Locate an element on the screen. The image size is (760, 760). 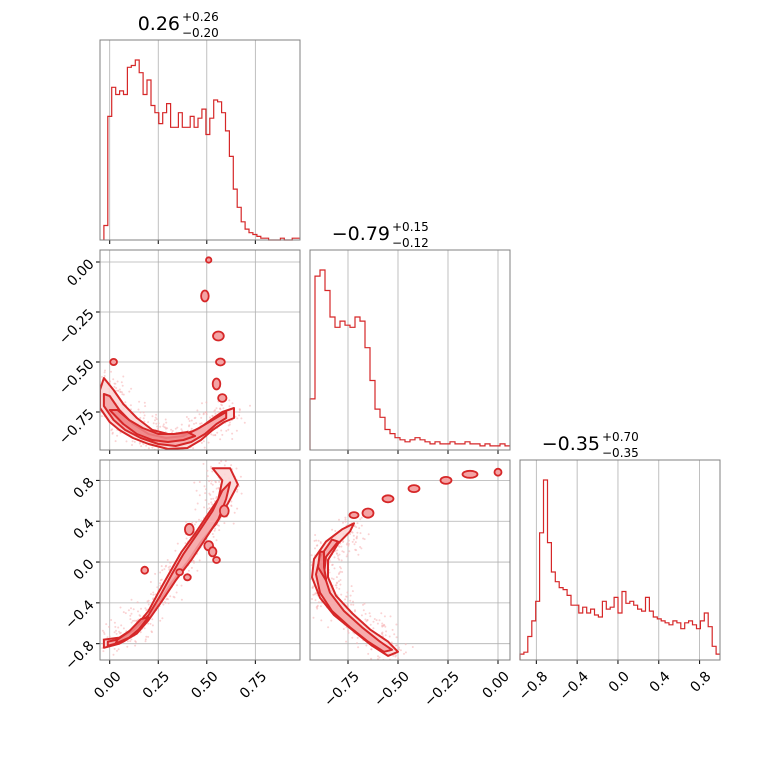
y-tick-label: 0.8 is located at coordinates (84, 488).